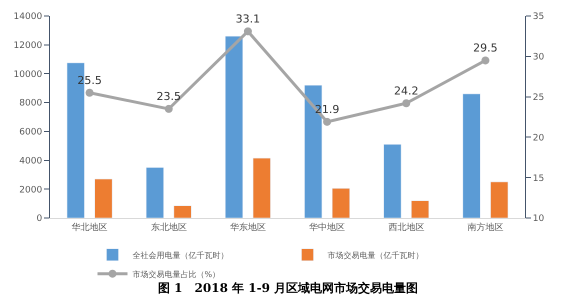  I want to click on data-label: 33.1, so click(248, 19).